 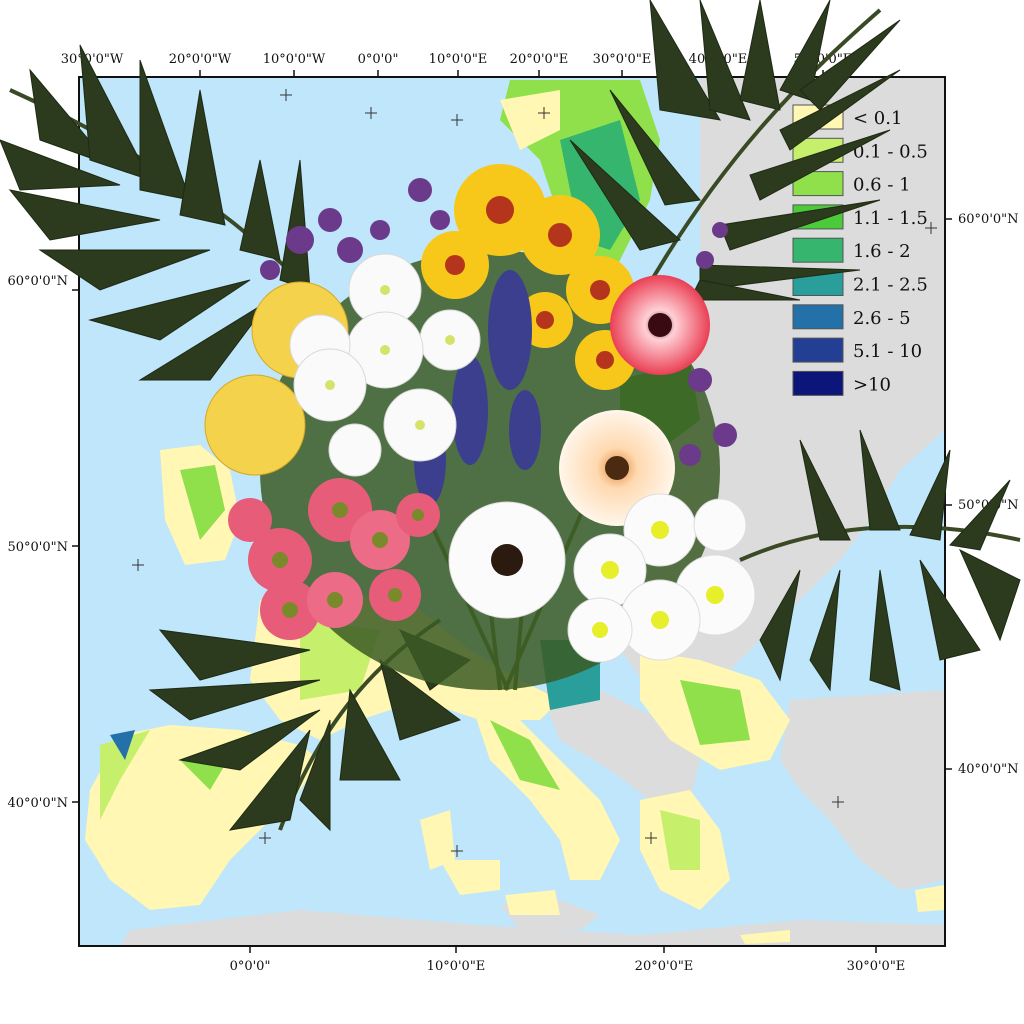 What do you see at coordinates (294, 59) in the screenshot?
I see `top-tick-label: 10°0'0"W` at bounding box center [294, 59].